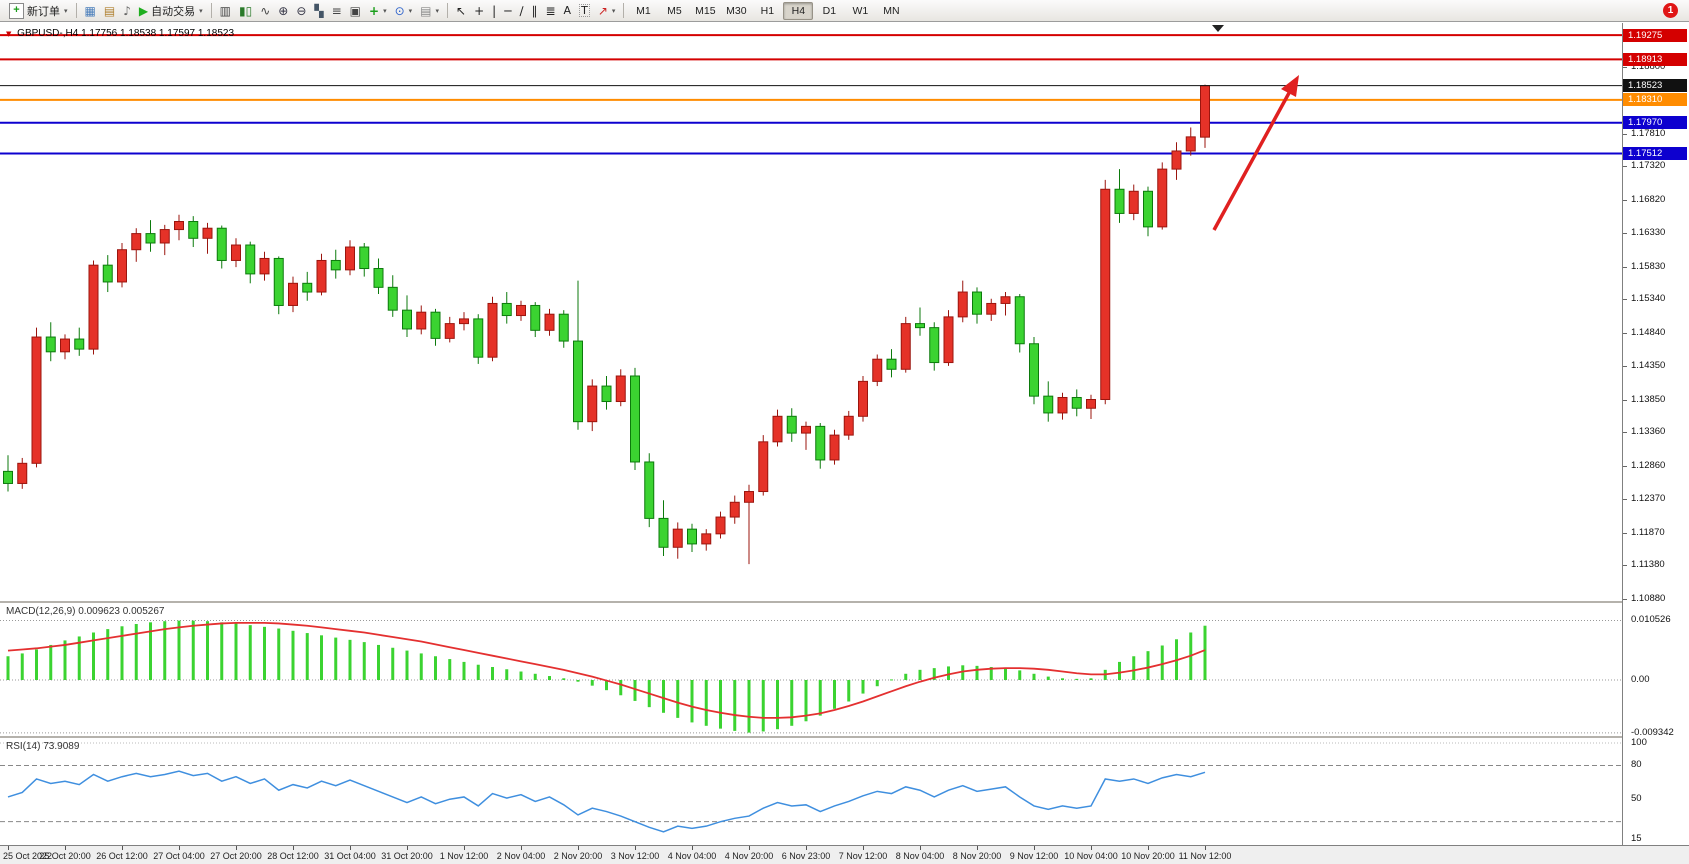 This screenshot has height=864, width=1689. I want to click on indicators-list-button: ≡, so click(337, 11).